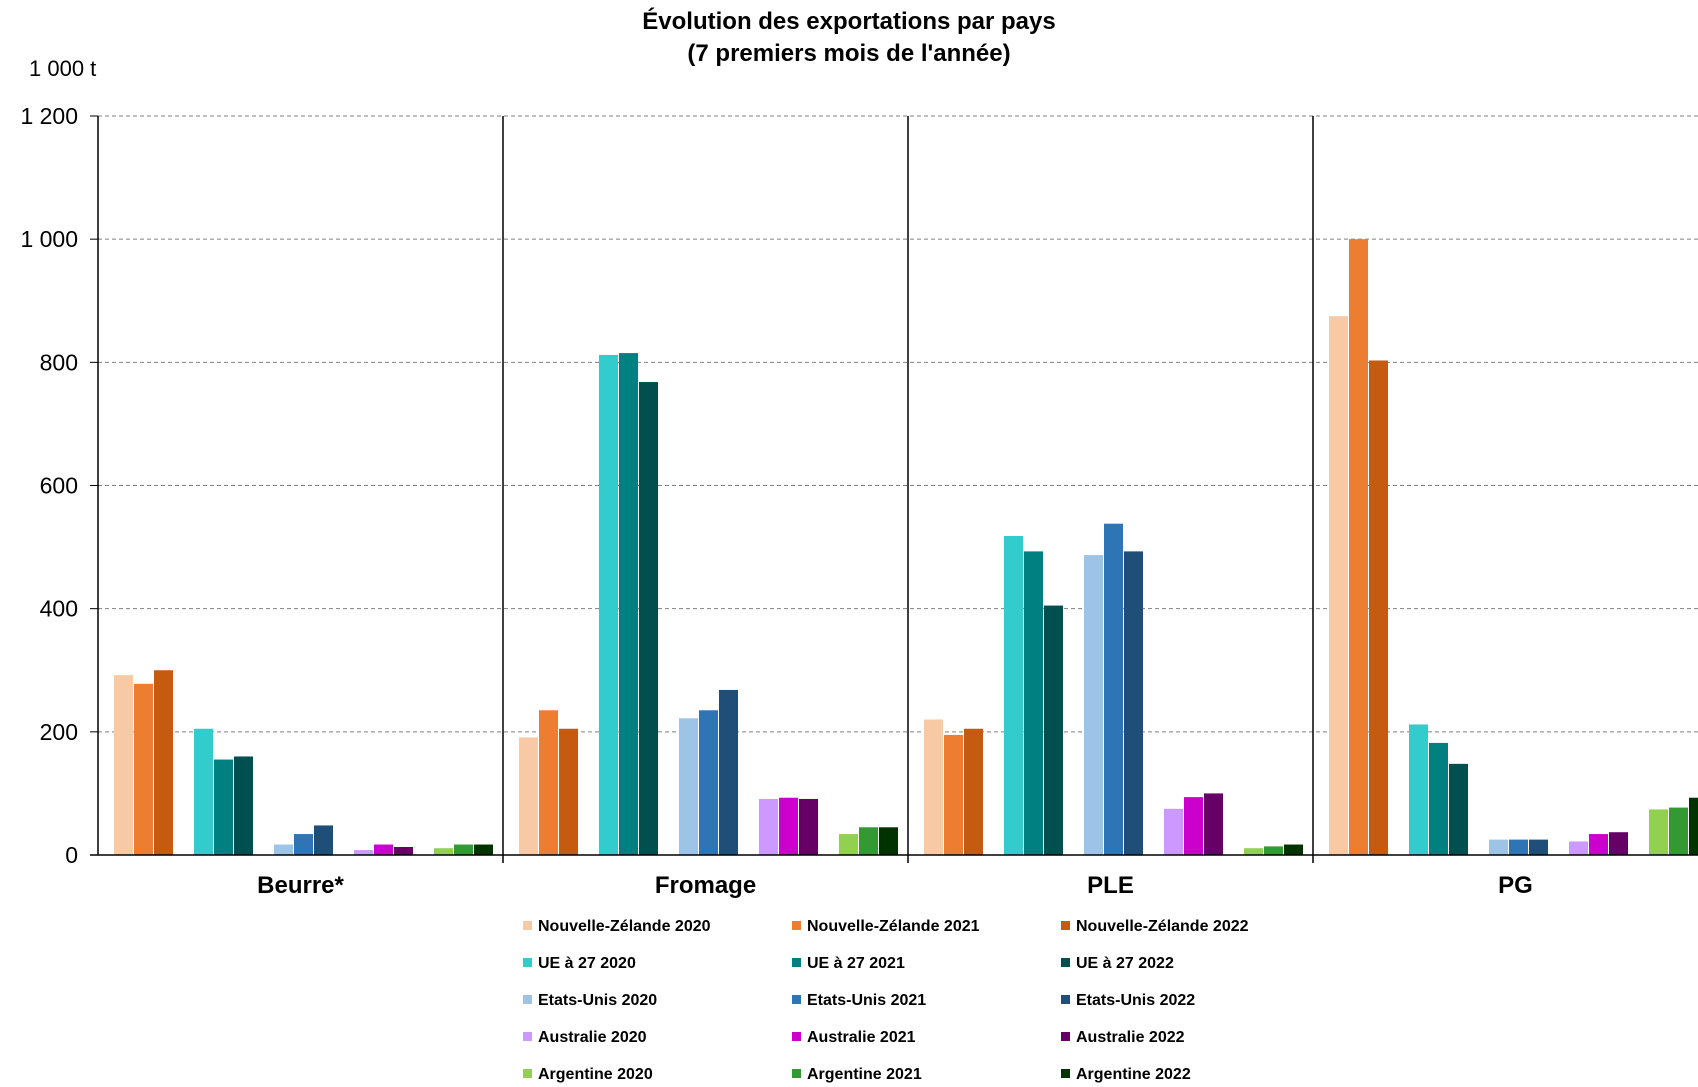  I want to click on legend-item: UE à 27 2021, so click(848, 964).